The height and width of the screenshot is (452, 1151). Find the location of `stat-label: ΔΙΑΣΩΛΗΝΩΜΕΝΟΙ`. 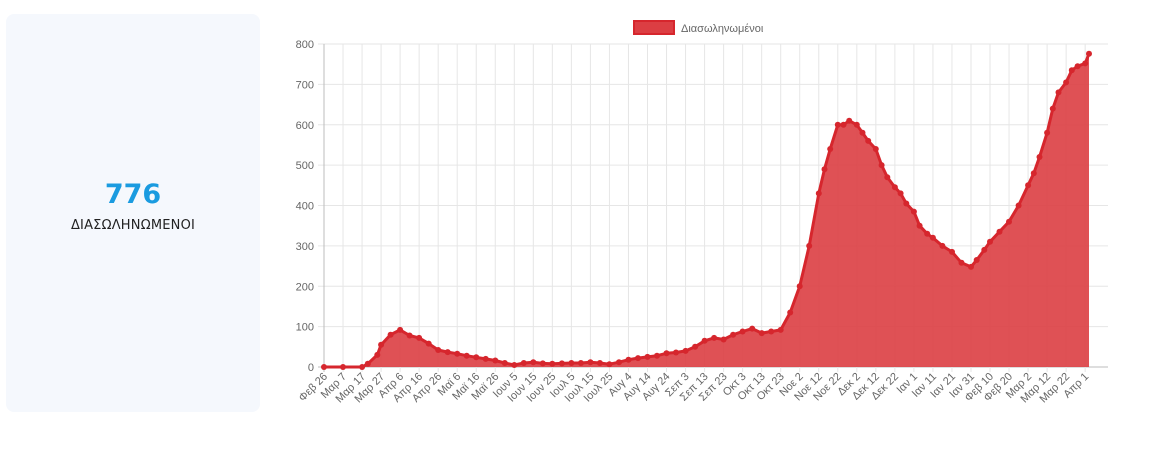

stat-label: ΔΙΑΣΩΛΗΝΩΜΕΝΟΙ is located at coordinates (133, 225).